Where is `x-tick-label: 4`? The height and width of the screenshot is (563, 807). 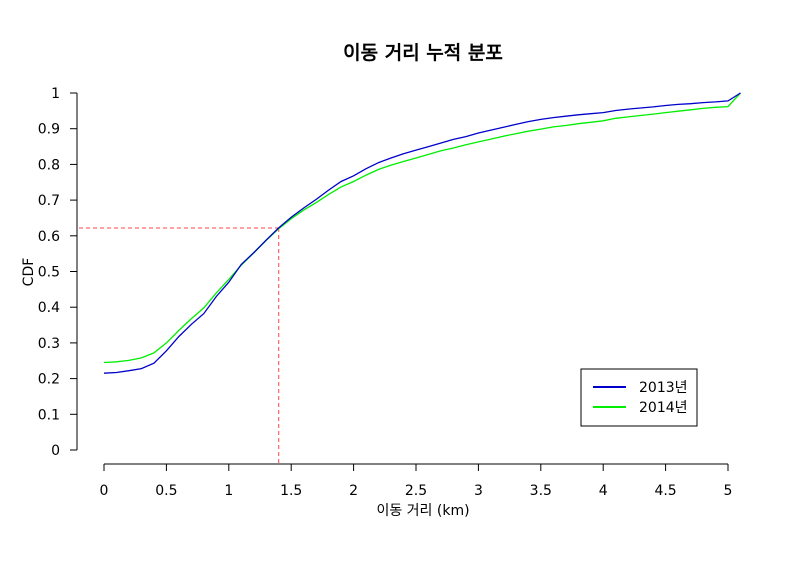
x-tick-label: 4 is located at coordinates (603, 491).